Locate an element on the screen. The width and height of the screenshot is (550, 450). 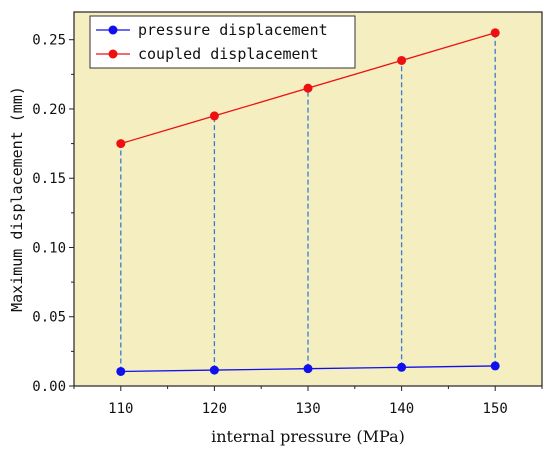
y-tick-label: 0.10 is located at coordinates (49, 248).